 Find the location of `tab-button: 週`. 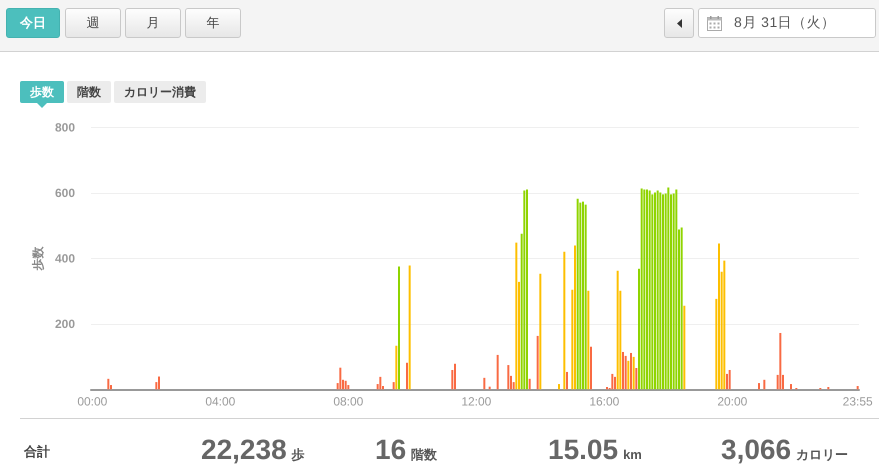

tab-button: 週 is located at coordinates (93, 23).